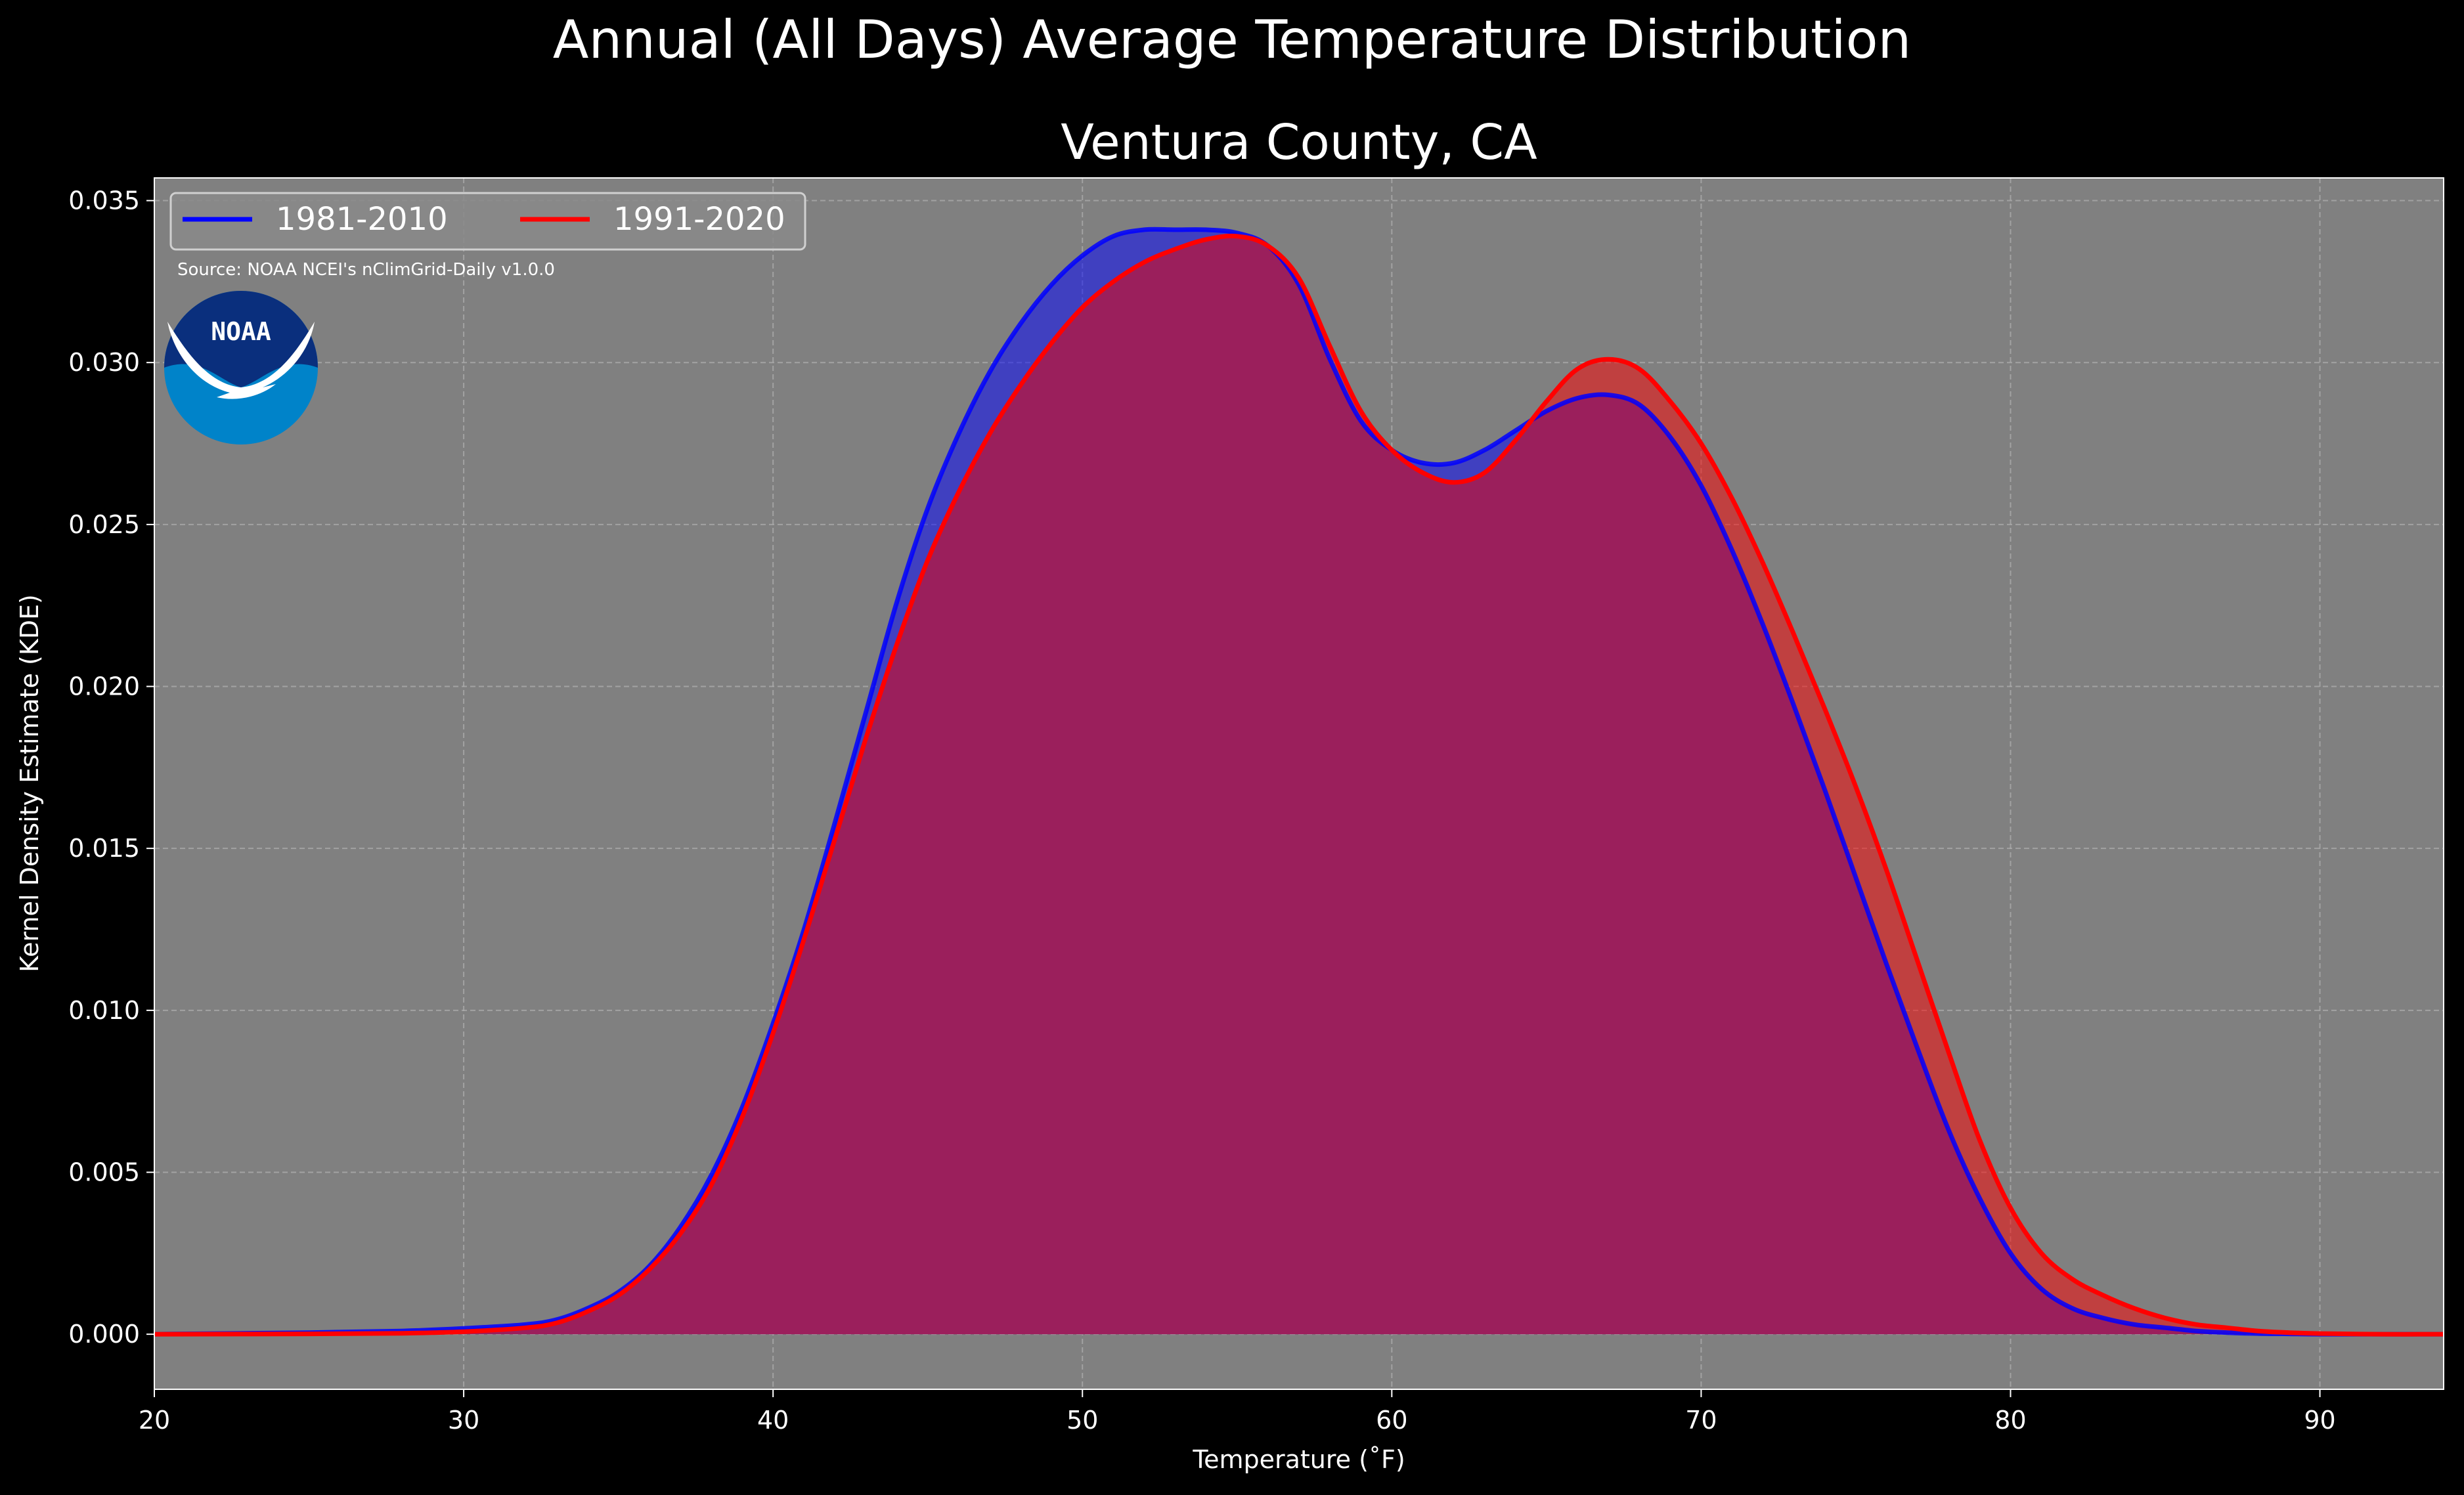 The width and height of the screenshot is (2464, 1495). Describe the element at coordinates (1701, 1420) in the screenshot. I see `x-tick-label: 70` at that location.